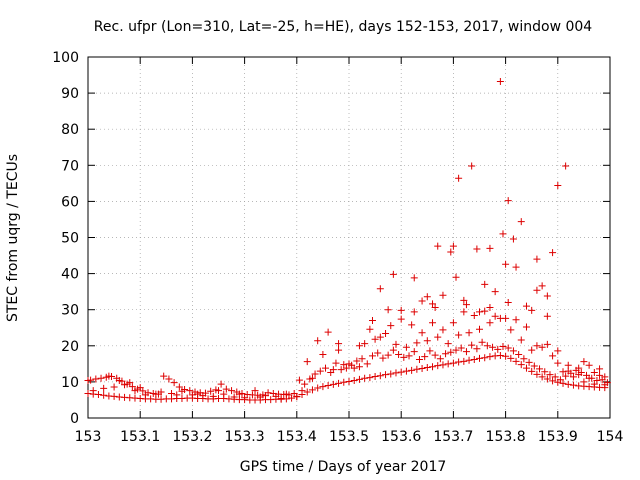 This screenshot has height=480, width=640. I want to click on x-tick-label: 153.5, so click(349, 437).